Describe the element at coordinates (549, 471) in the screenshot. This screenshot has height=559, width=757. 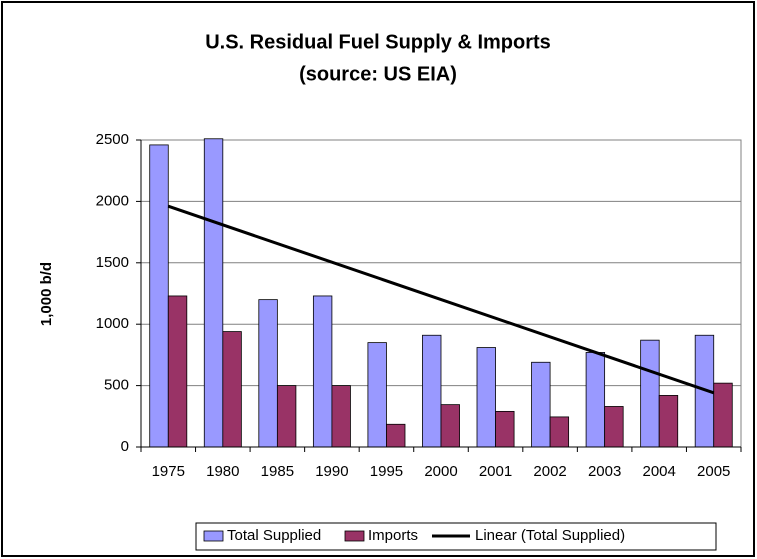
I see `x-tick-label: 2002` at that location.